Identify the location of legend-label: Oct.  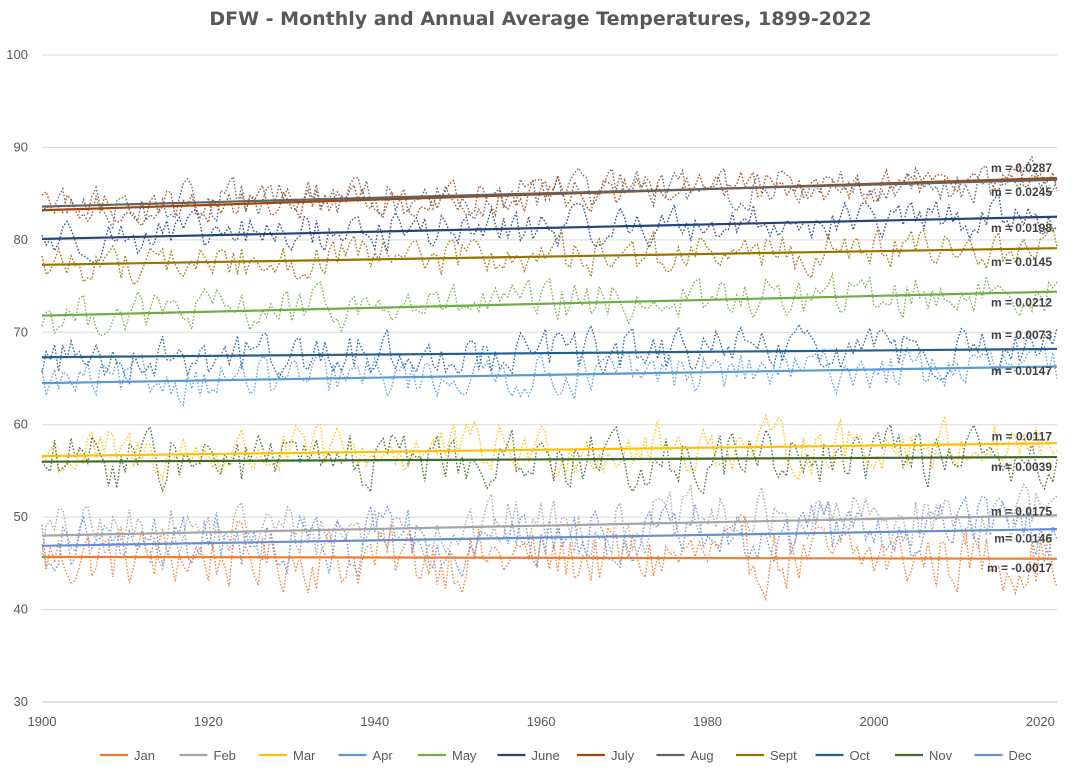
(860, 755).